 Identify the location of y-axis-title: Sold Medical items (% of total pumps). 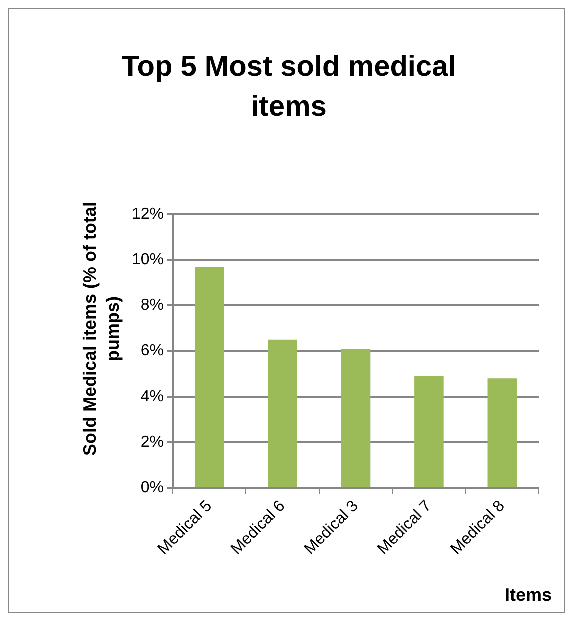
(101, 329).